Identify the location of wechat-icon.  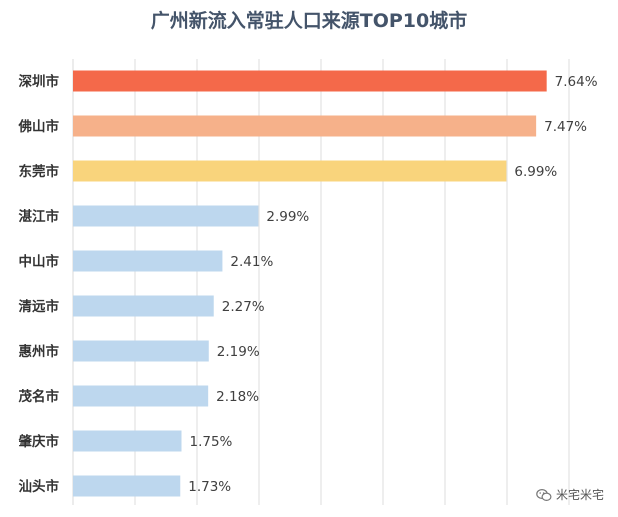
(544, 494).